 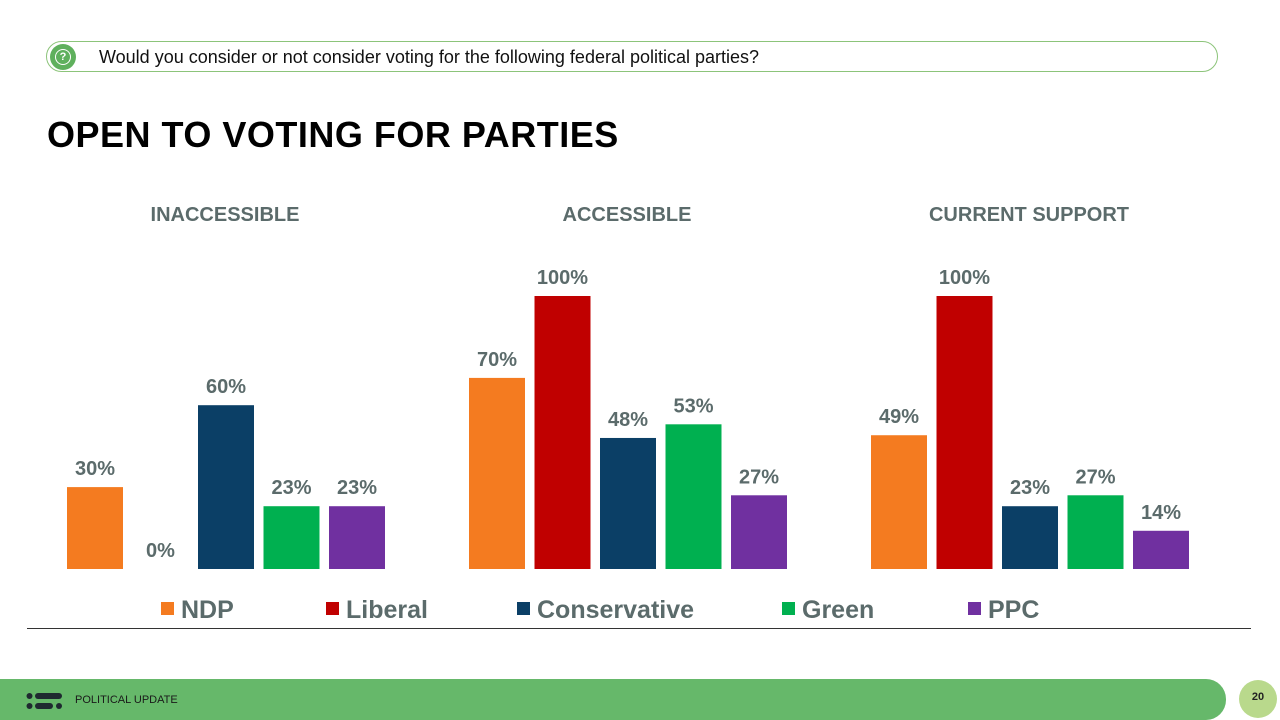 What do you see at coordinates (628, 420) in the screenshot?
I see `data-label: 48%` at bounding box center [628, 420].